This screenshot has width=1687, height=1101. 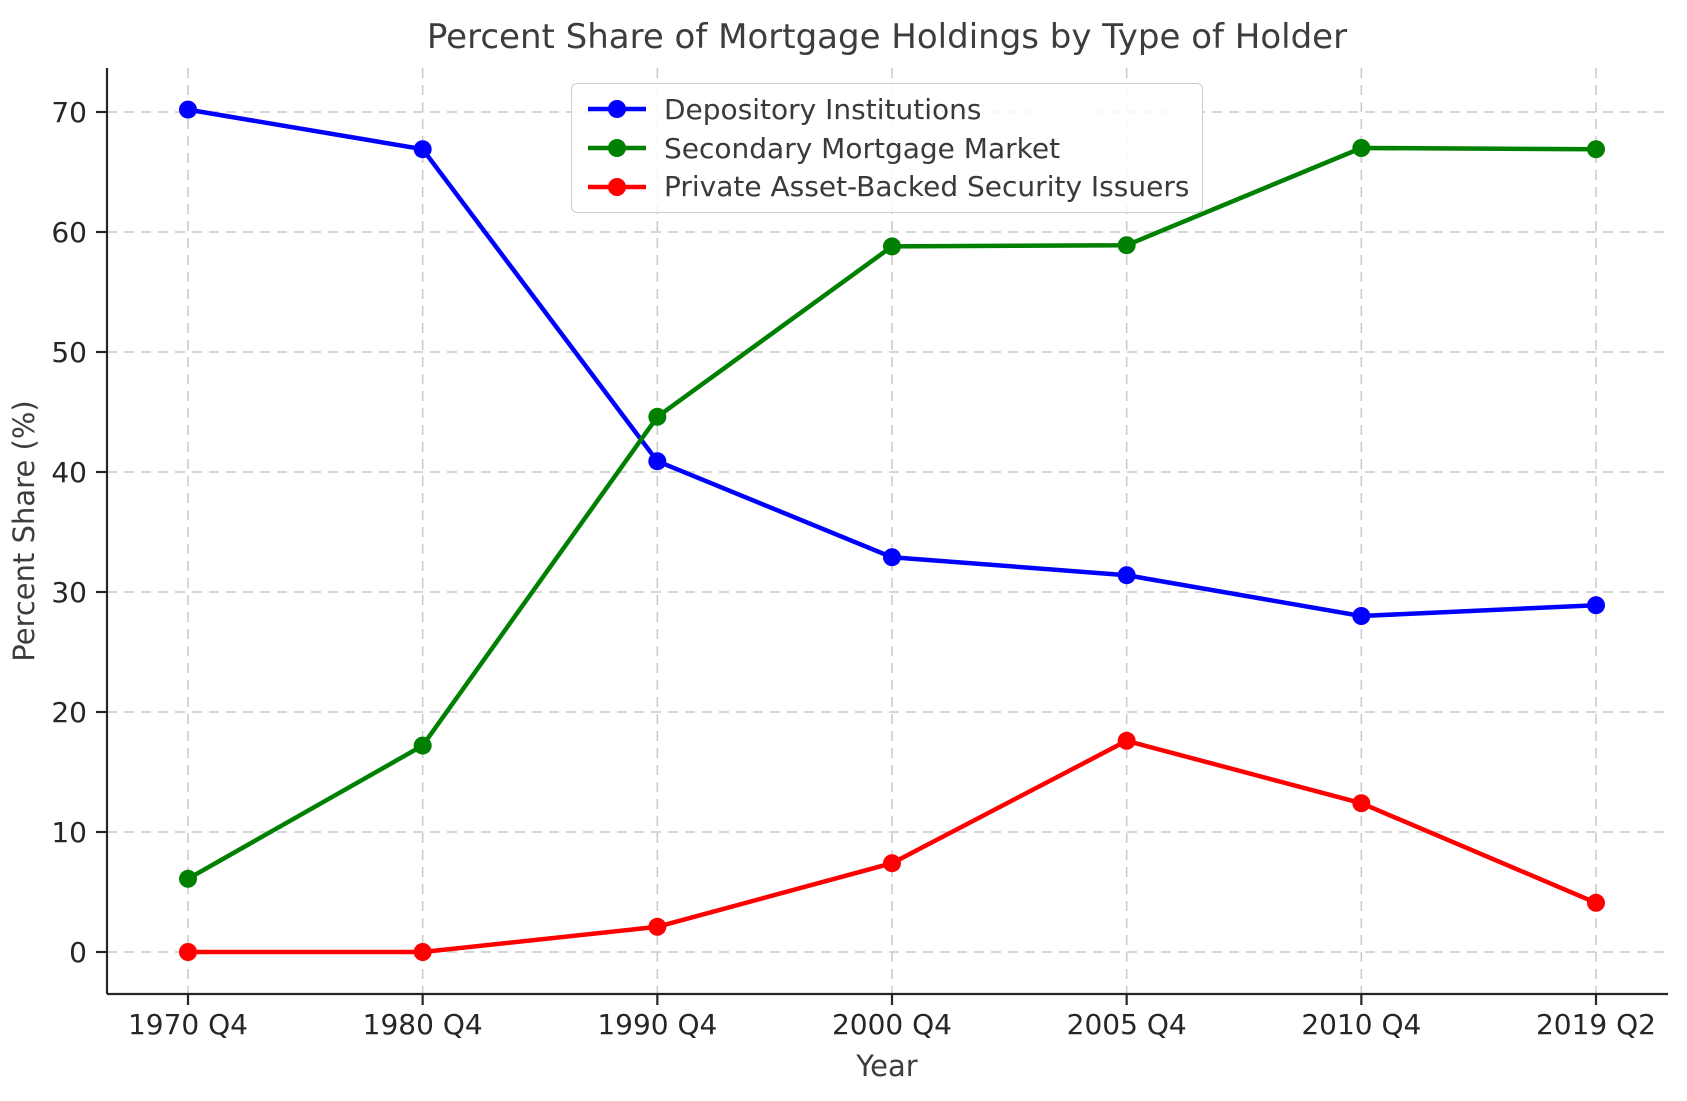 I want to click on legend-item: Depository Institutions, so click(x=887, y=109).